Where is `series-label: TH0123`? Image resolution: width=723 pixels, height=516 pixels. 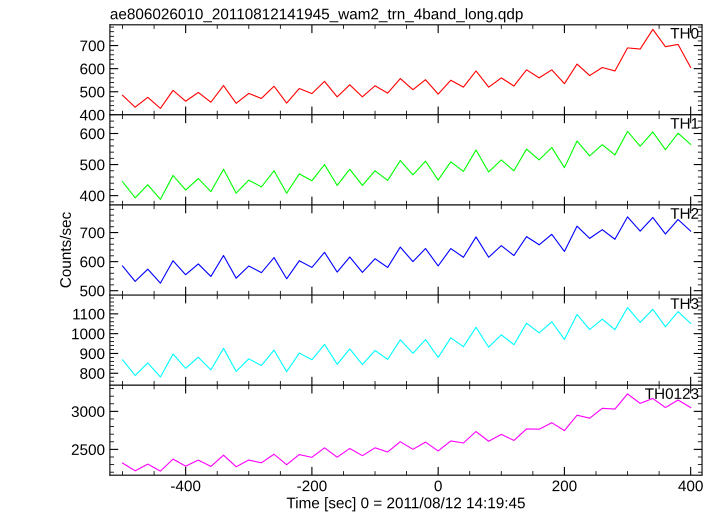
series-label: TH0123 is located at coordinates (671, 394).